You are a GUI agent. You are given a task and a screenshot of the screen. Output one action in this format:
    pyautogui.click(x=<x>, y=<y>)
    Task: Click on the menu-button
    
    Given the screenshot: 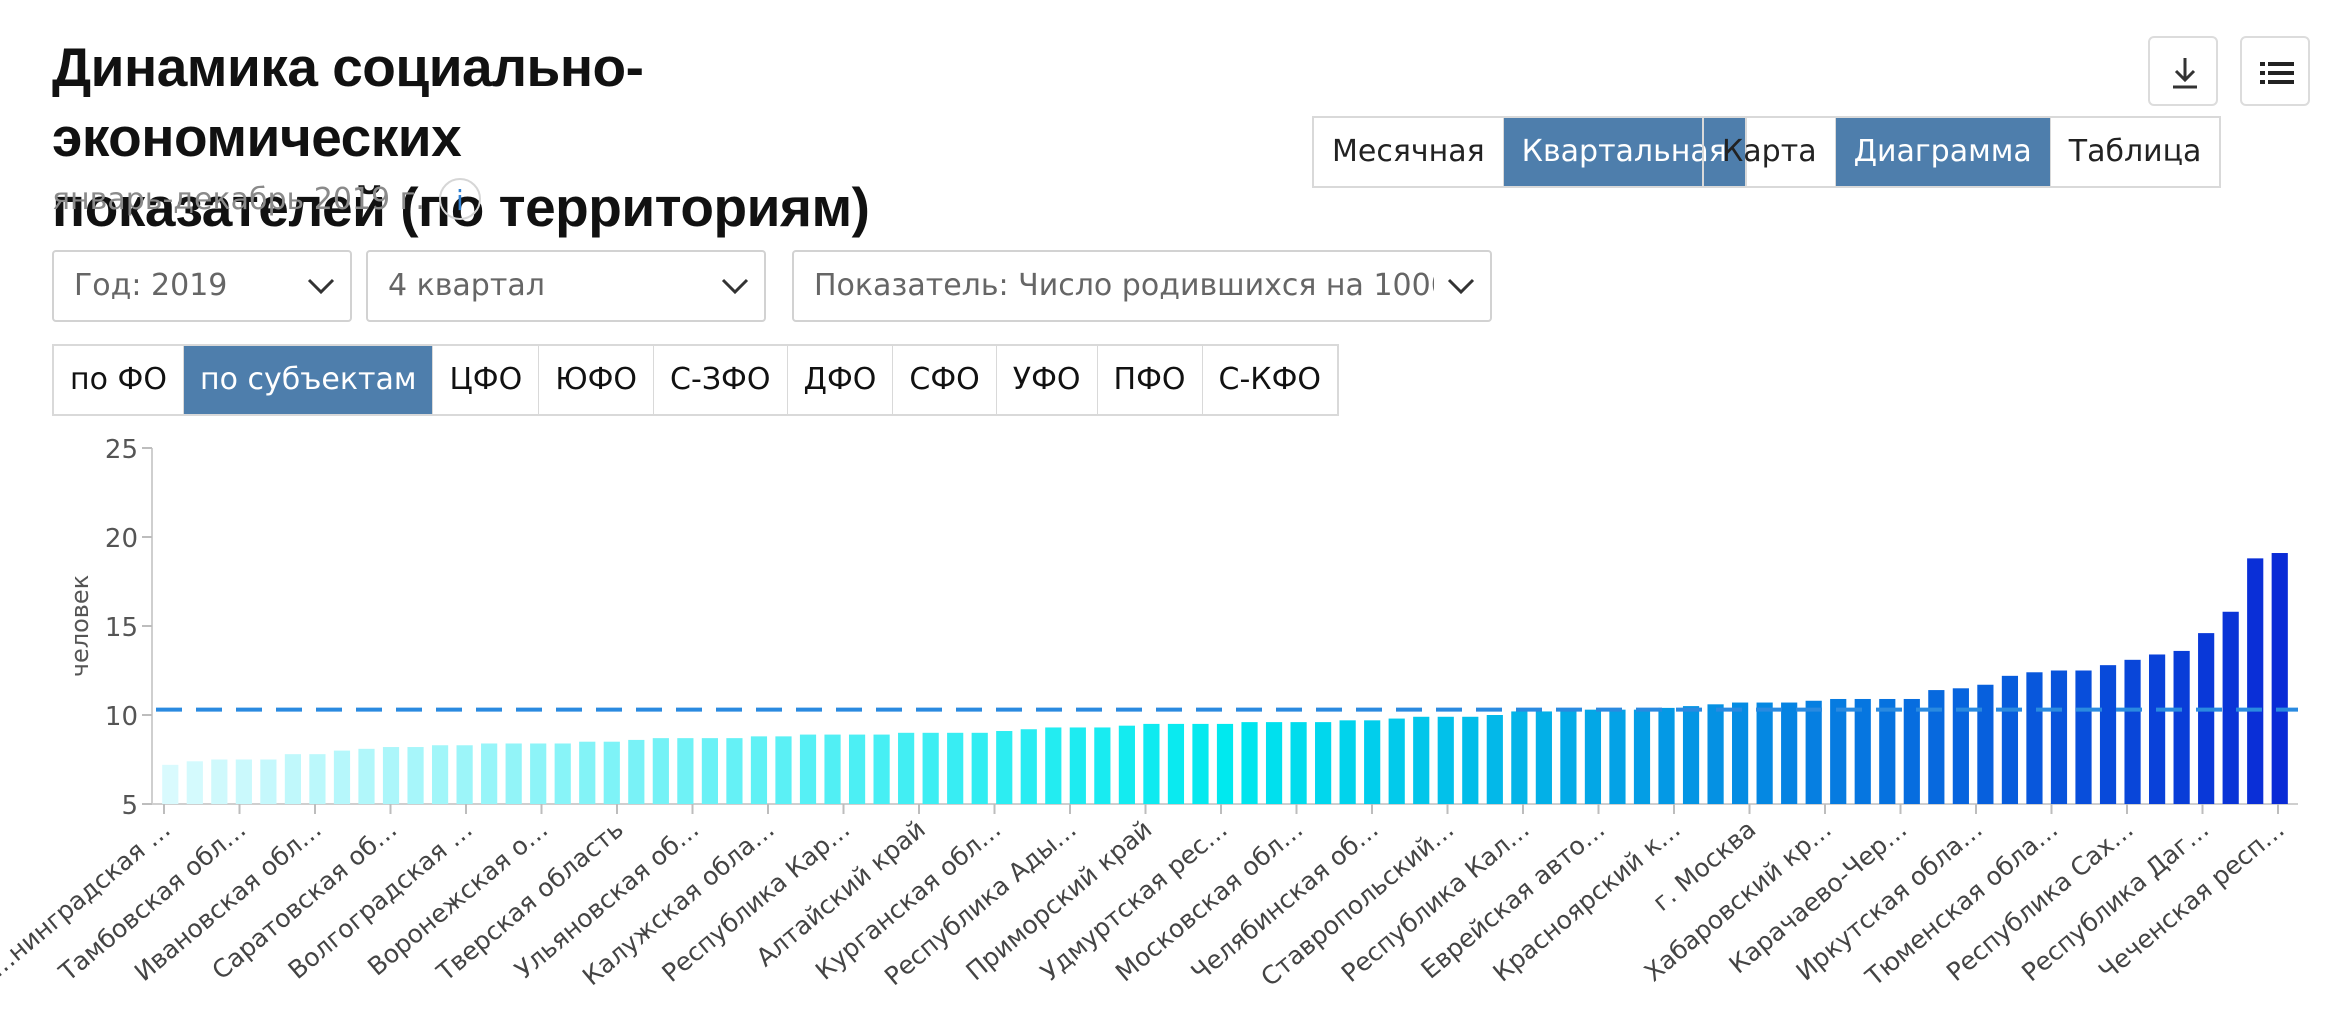 What is the action you would take?
    pyautogui.click(x=2275, y=71)
    